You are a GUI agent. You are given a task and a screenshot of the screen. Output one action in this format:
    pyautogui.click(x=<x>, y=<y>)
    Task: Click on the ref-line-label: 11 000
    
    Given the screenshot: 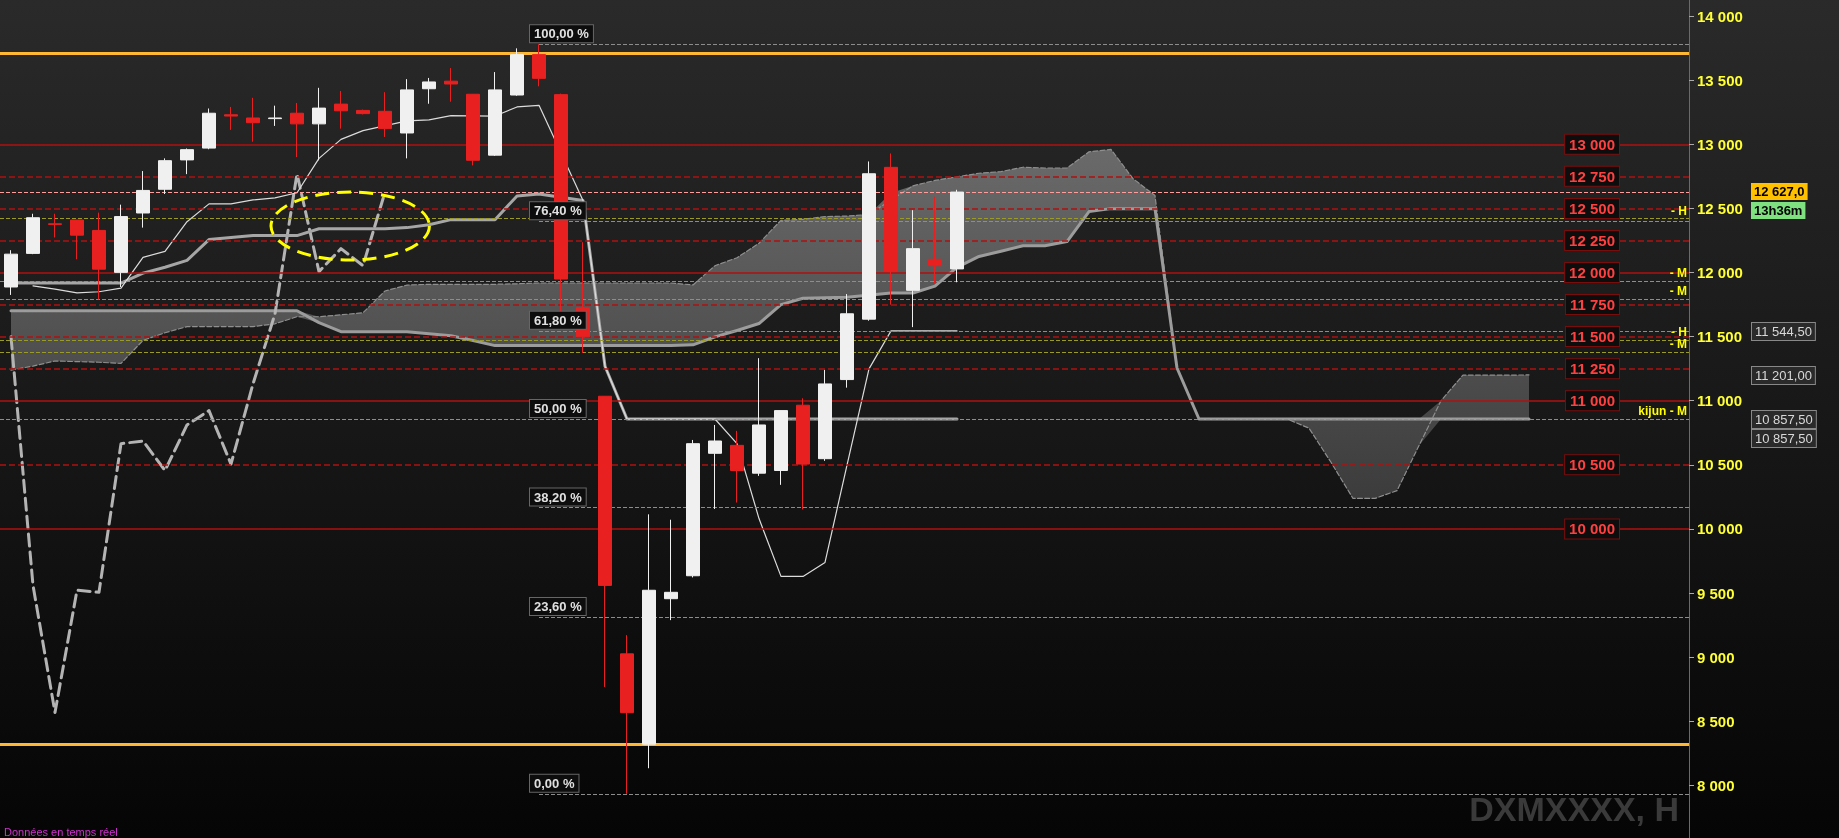 What is the action you would take?
    pyautogui.click(x=1592, y=401)
    